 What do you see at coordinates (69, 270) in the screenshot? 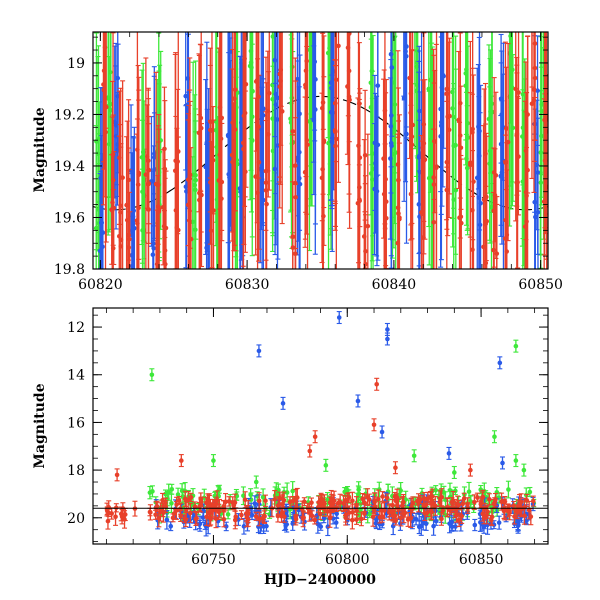
I see `y-tick-label: 19.8` at bounding box center [69, 270].